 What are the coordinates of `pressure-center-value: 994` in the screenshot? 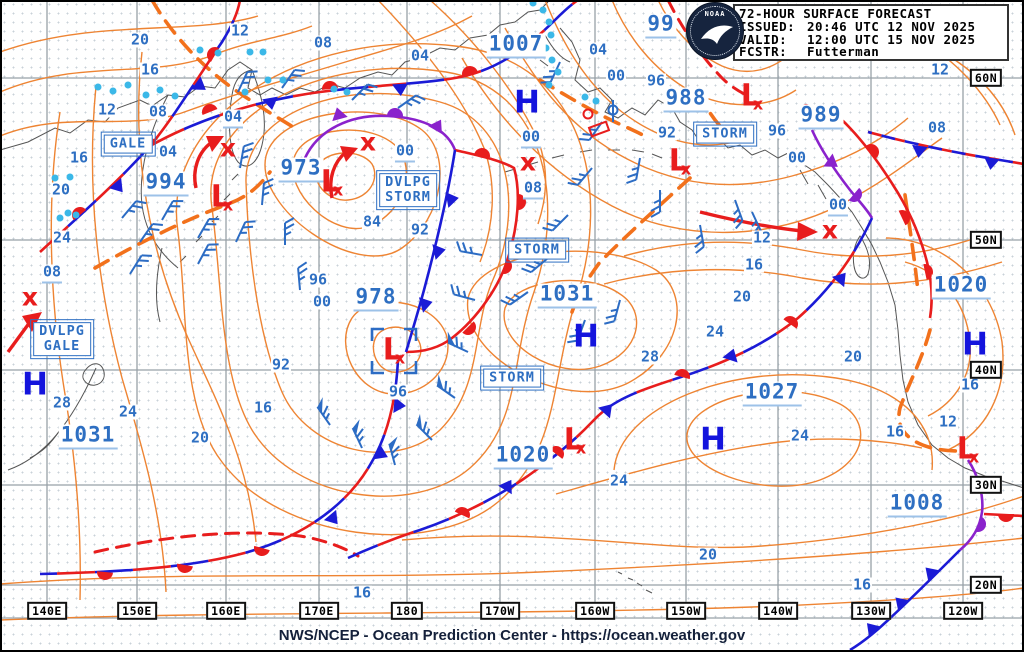 It's located at (166, 184).